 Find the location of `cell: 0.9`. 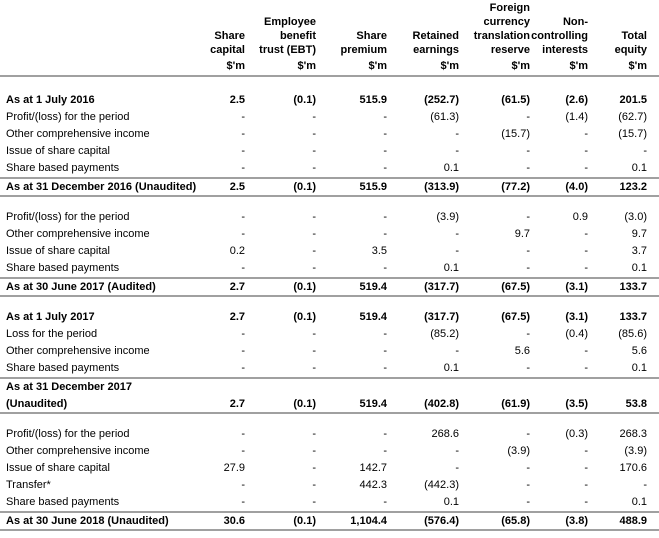

cell: 0.9 is located at coordinates (580, 217).